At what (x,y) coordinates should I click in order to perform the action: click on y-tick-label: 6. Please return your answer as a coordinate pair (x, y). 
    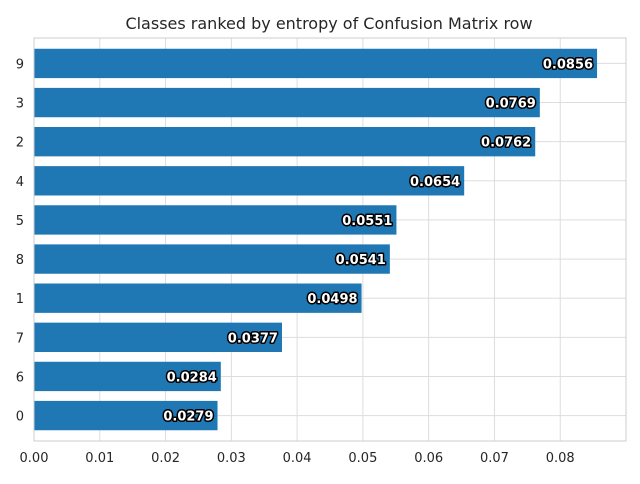
    Looking at the image, I should click on (20, 377).